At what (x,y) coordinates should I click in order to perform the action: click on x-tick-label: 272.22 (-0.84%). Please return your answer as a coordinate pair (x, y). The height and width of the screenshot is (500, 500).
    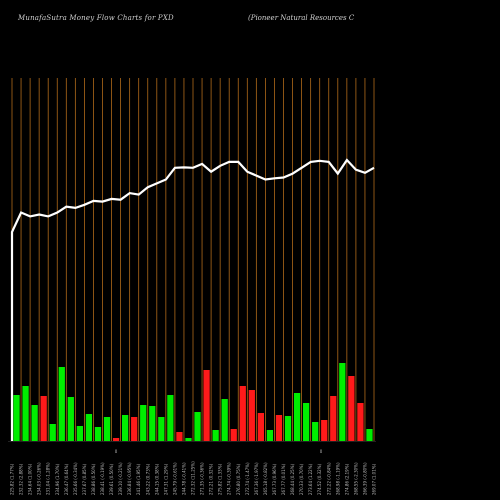
    Looking at the image, I should click on (328, 478).